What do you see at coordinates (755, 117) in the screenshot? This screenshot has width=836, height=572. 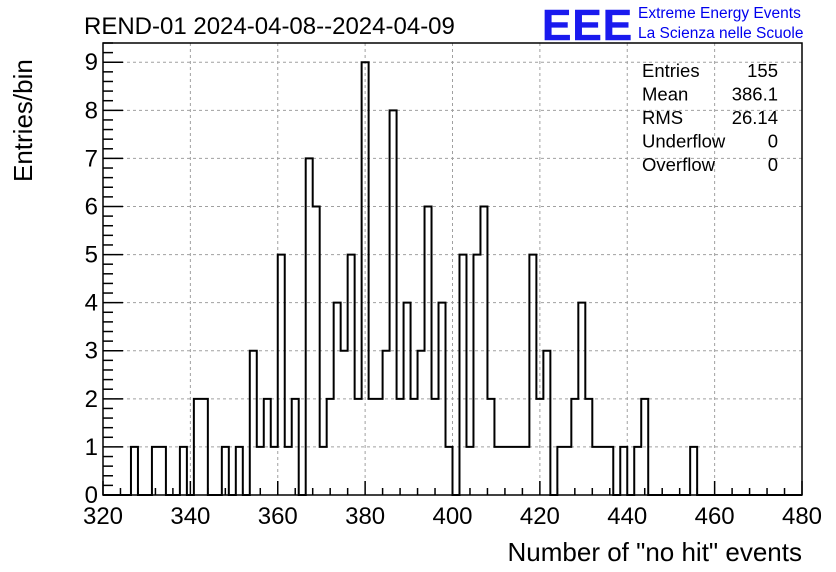 I see `stats-value: 26.14` at bounding box center [755, 117].